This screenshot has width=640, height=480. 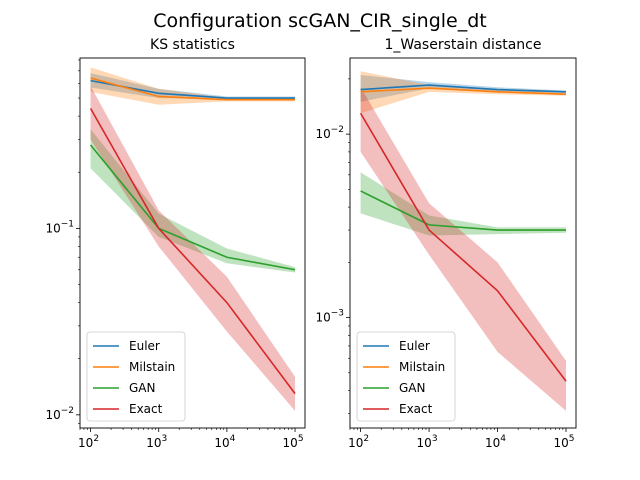 What do you see at coordinates (59, 227) in the screenshot?
I see `y-tick-label: 10⁻¹` at bounding box center [59, 227].